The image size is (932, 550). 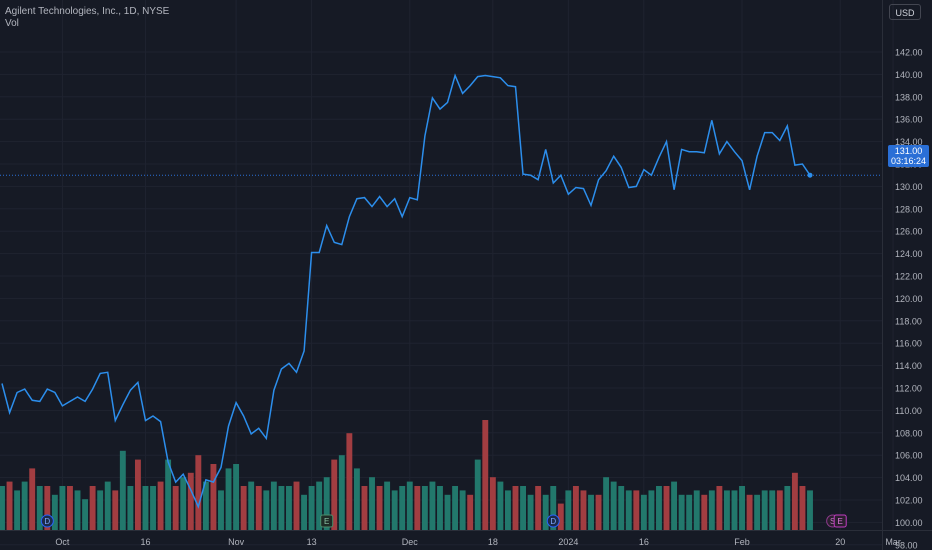 I want to click on volume-legend-label: Vol, so click(x=12, y=23).